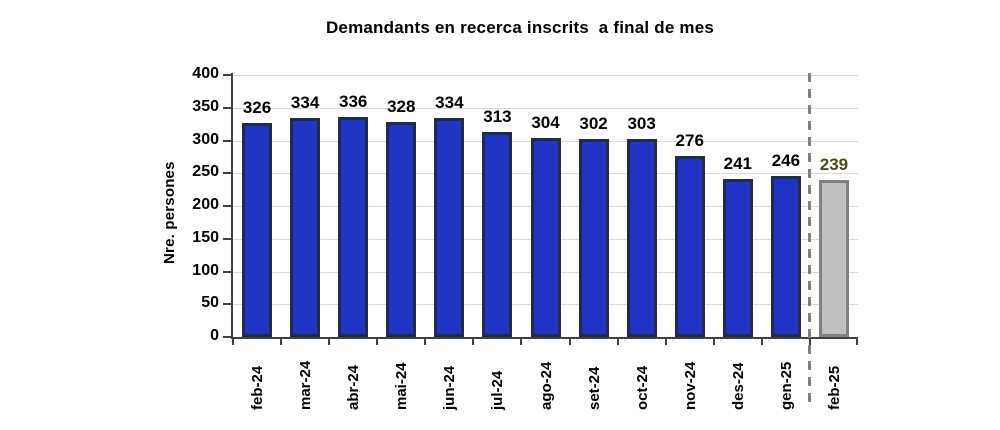  What do you see at coordinates (205, 106) in the screenshot?
I see `y-tick-label-350: 350` at bounding box center [205, 106].